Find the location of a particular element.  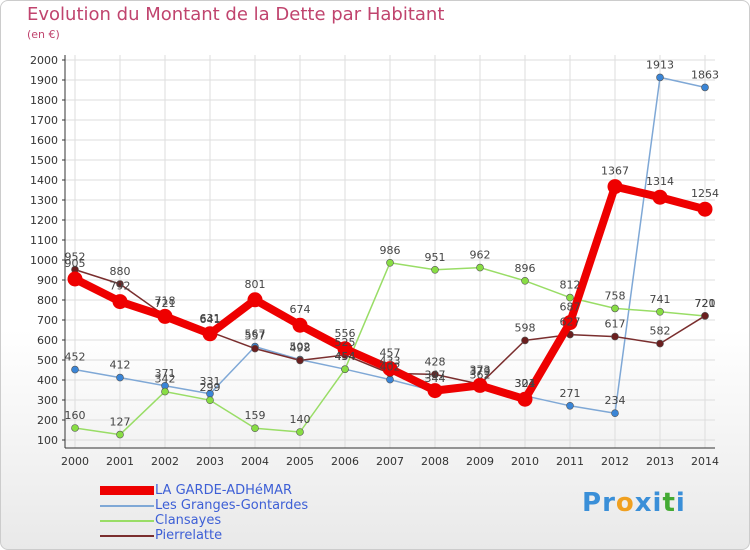

y-tick-label: 1200 is located at coordinates (44, 220).